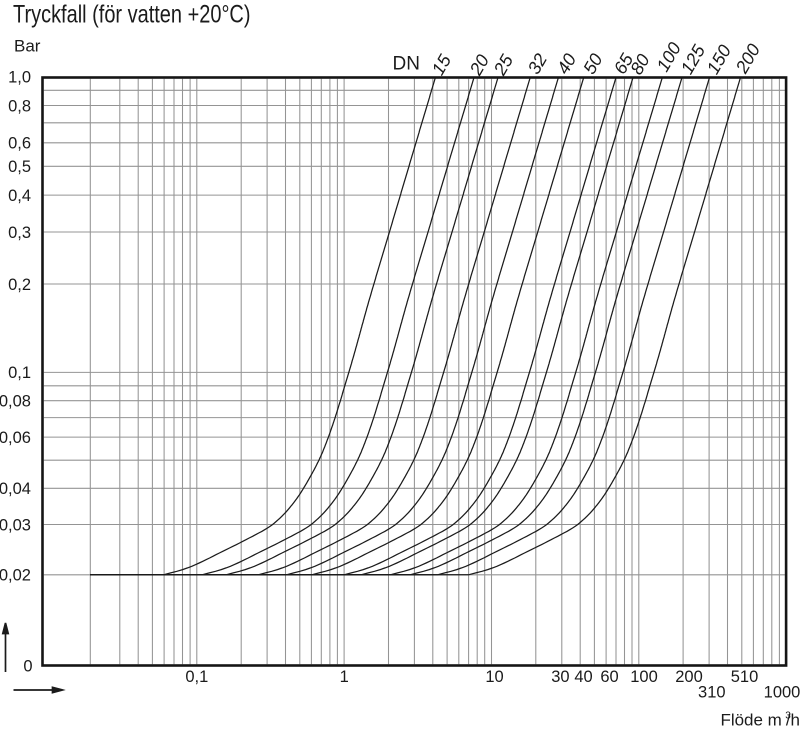 Image resolution: width=800 pixels, height=735 pixels. What do you see at coordinates (644, 677) in the screenshot?
I see `svg-text: 100` at bounding box center [644, 677].